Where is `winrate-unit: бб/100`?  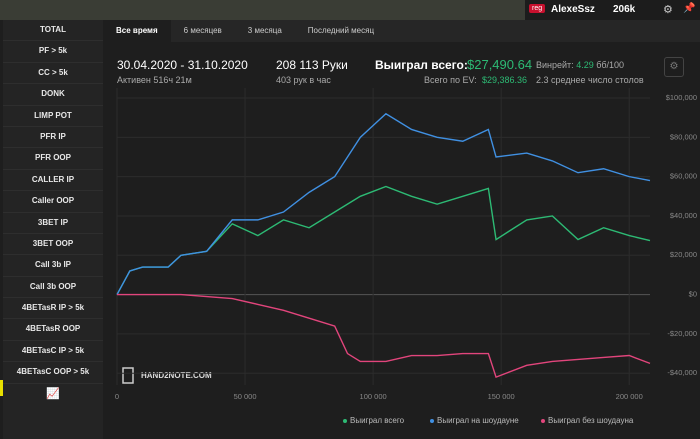 winrate-unit: бб/100 is located at coordinates (610, 65).